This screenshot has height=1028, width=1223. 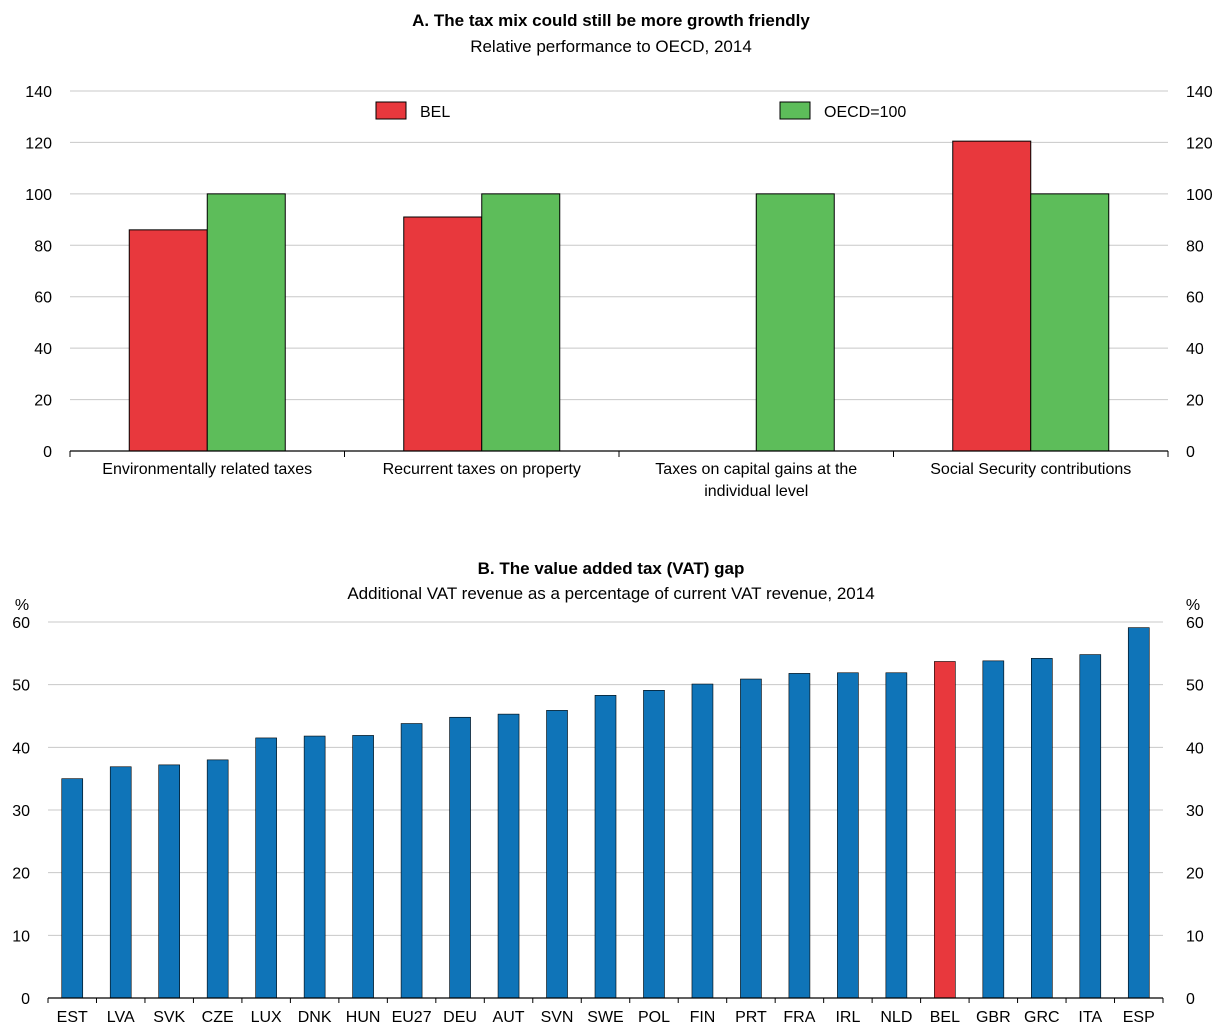 What do you see at coordinates (411, 861) in the screenshot?
I see `bar-eu27` at bounding box center [411, 861].